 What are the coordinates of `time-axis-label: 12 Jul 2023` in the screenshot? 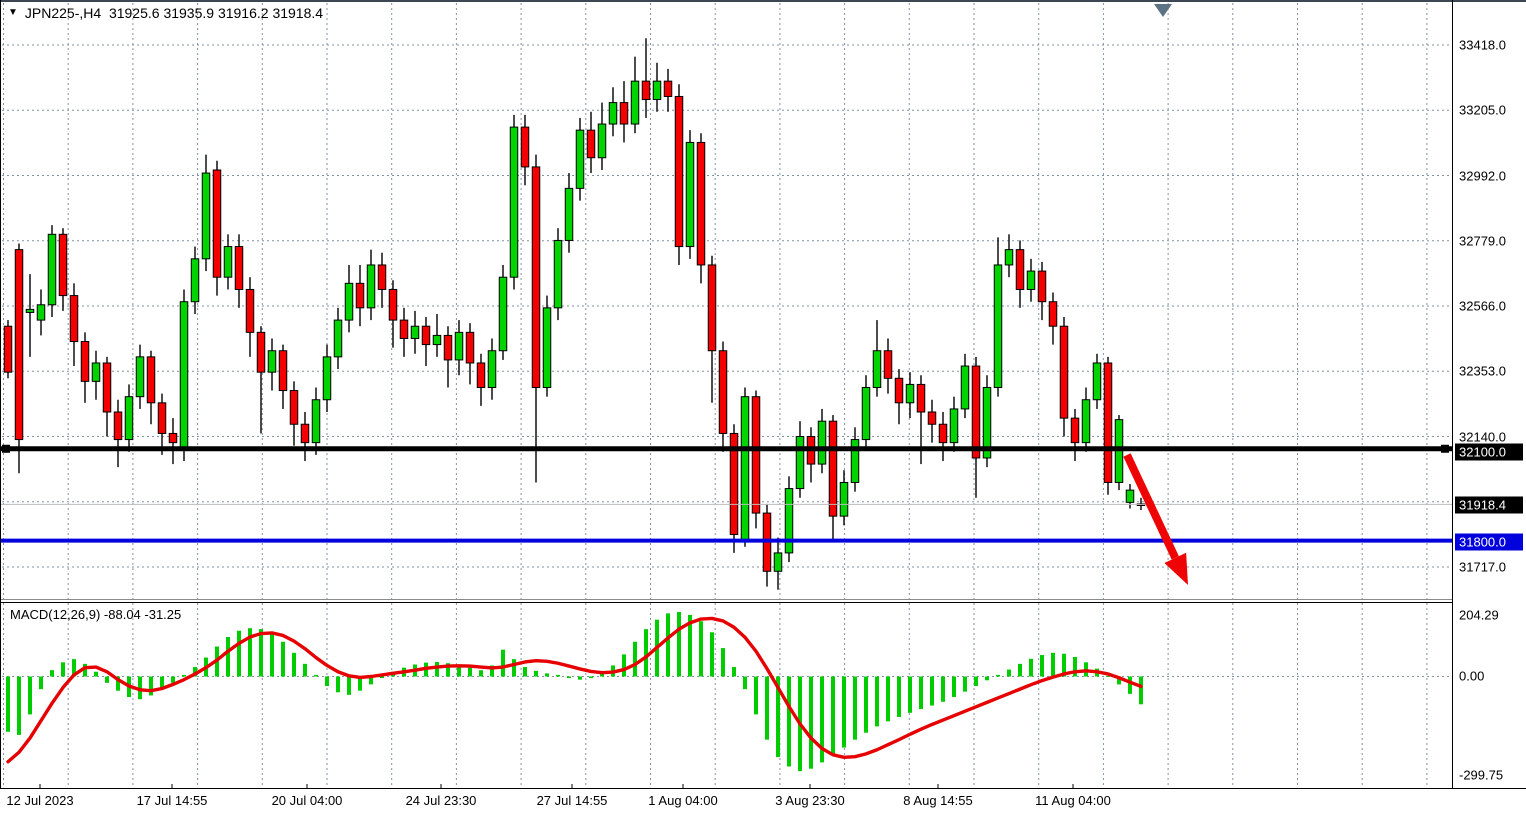 It's located at (40, 800).